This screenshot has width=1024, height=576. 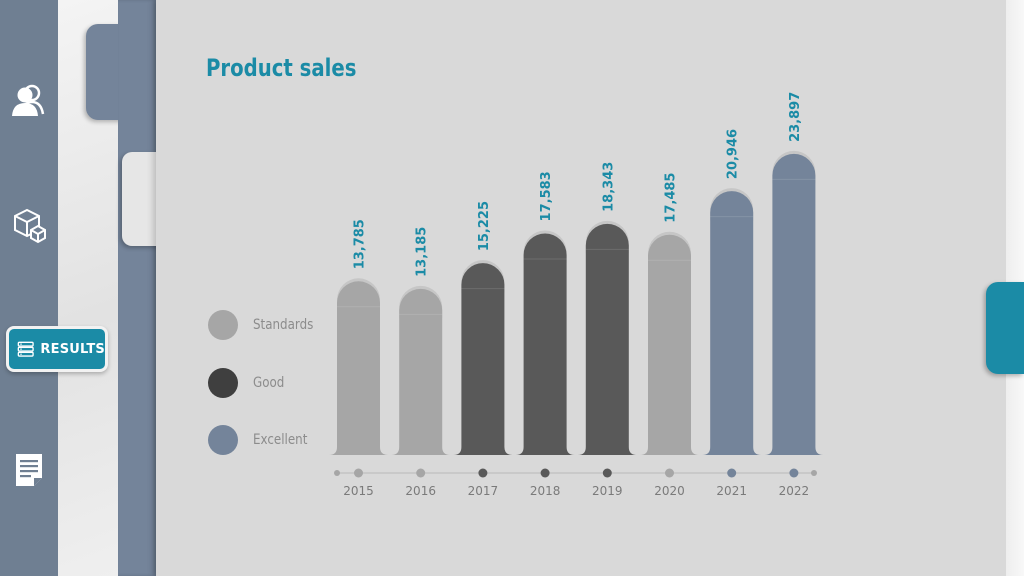 I want to click on value-label: 17,485, so click(x=671, y=198).